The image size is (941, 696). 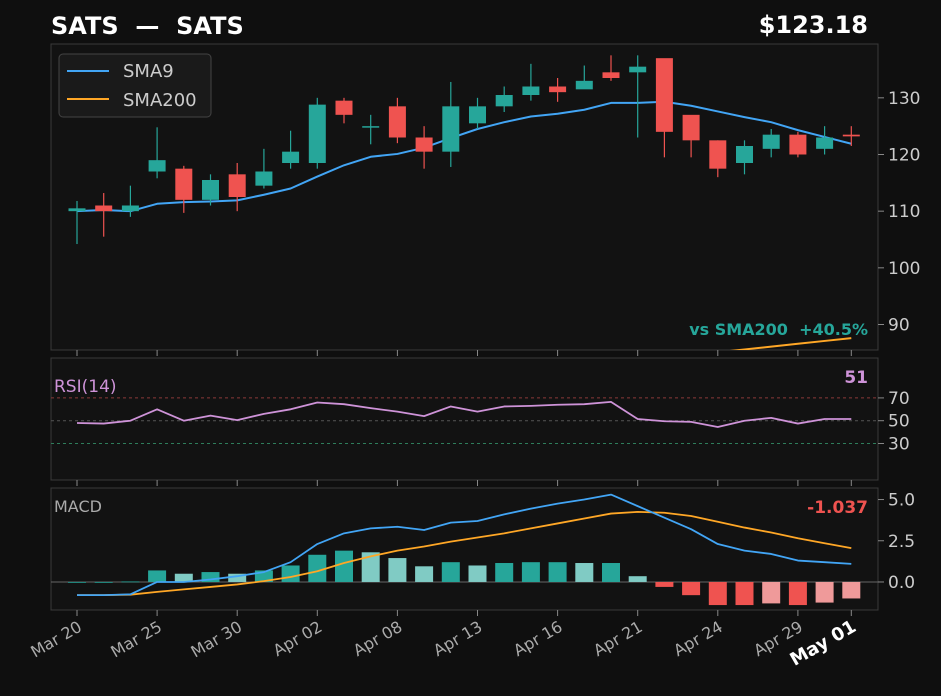 I want to click on price-y-tick-label: 90, so click(x=899, y=326).